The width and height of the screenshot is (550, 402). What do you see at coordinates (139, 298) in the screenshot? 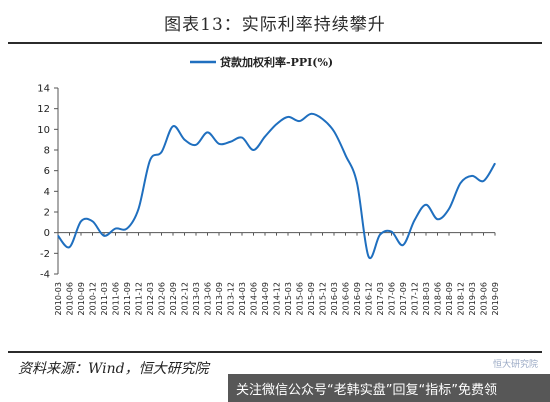
I see `x-tick-label: 2011-12` at bounding box center [139, 298].